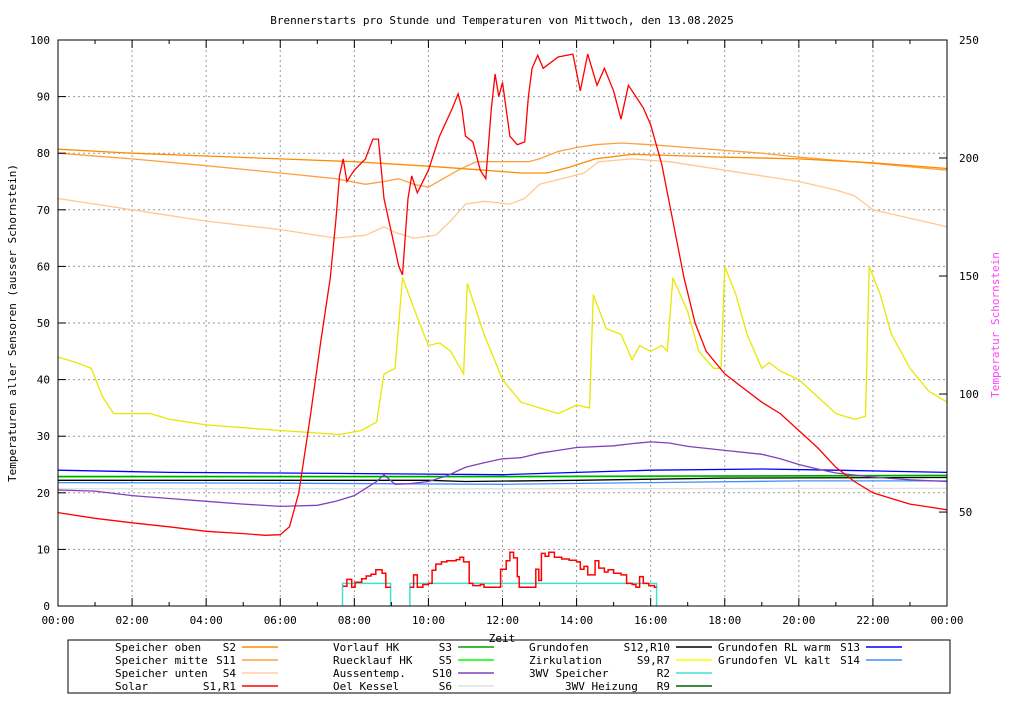 This screenshot has width=1024, height=704. What do you see at coordinates (601, 686) in the screenshot?
I see `legend-label: 3WV Heizung` at bounding box center [601, 686].